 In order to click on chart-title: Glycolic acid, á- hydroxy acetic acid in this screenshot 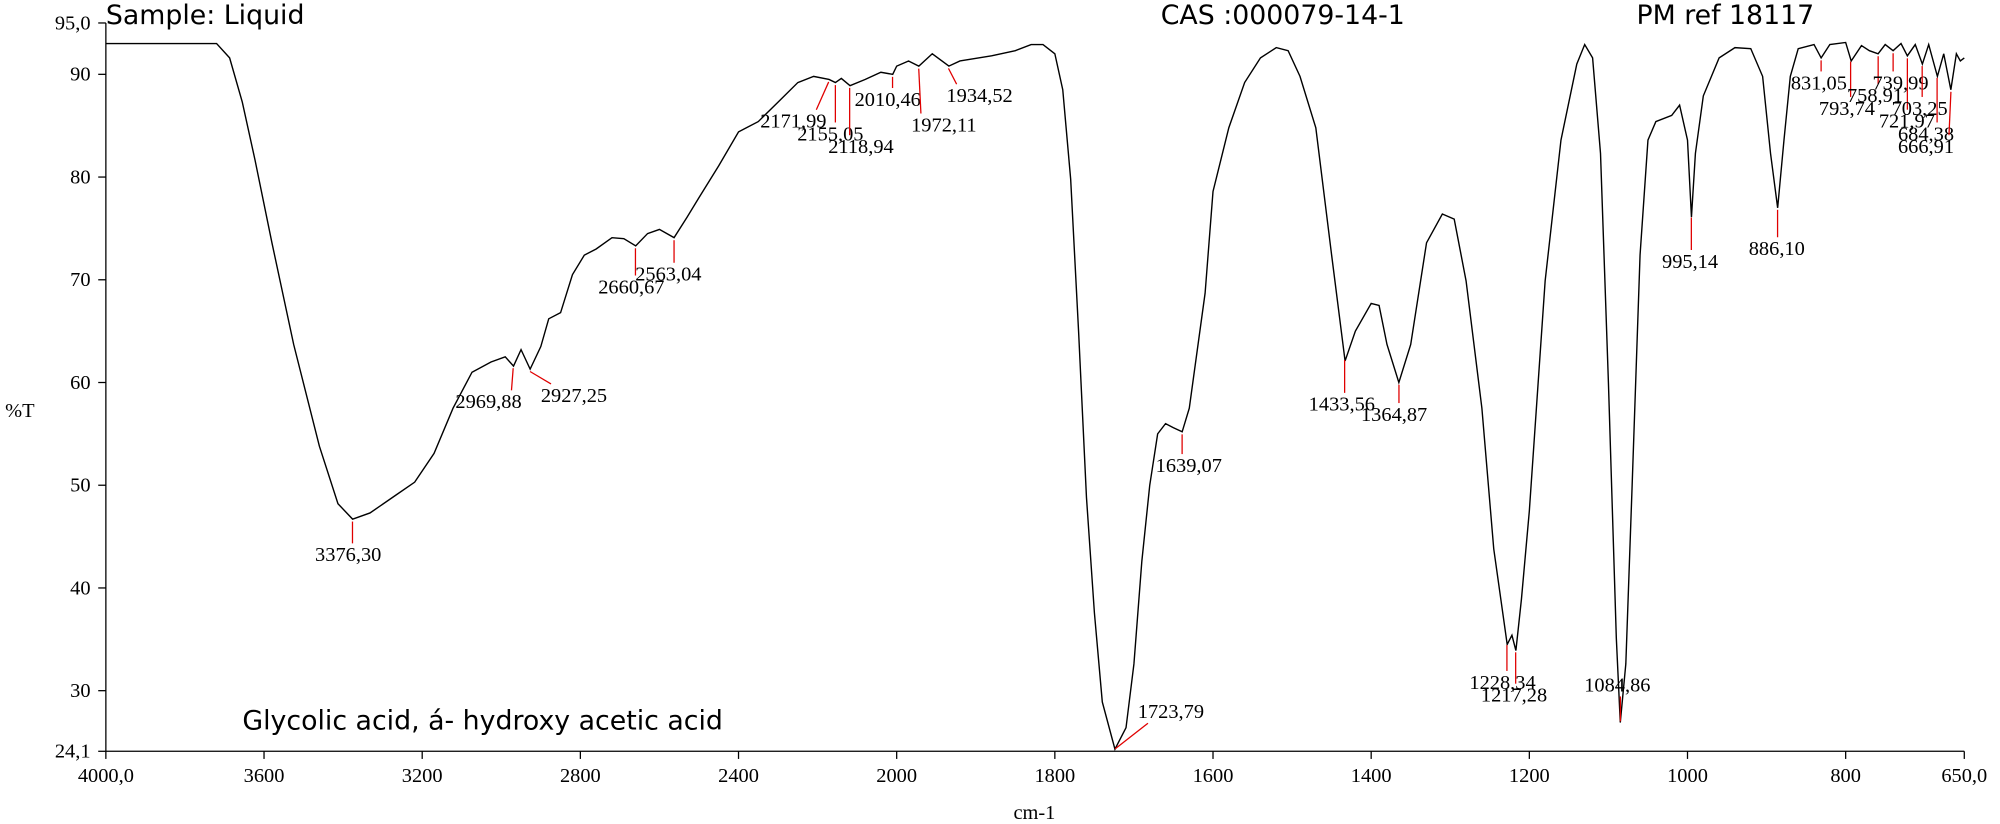, I will do `click(482, 721)`.